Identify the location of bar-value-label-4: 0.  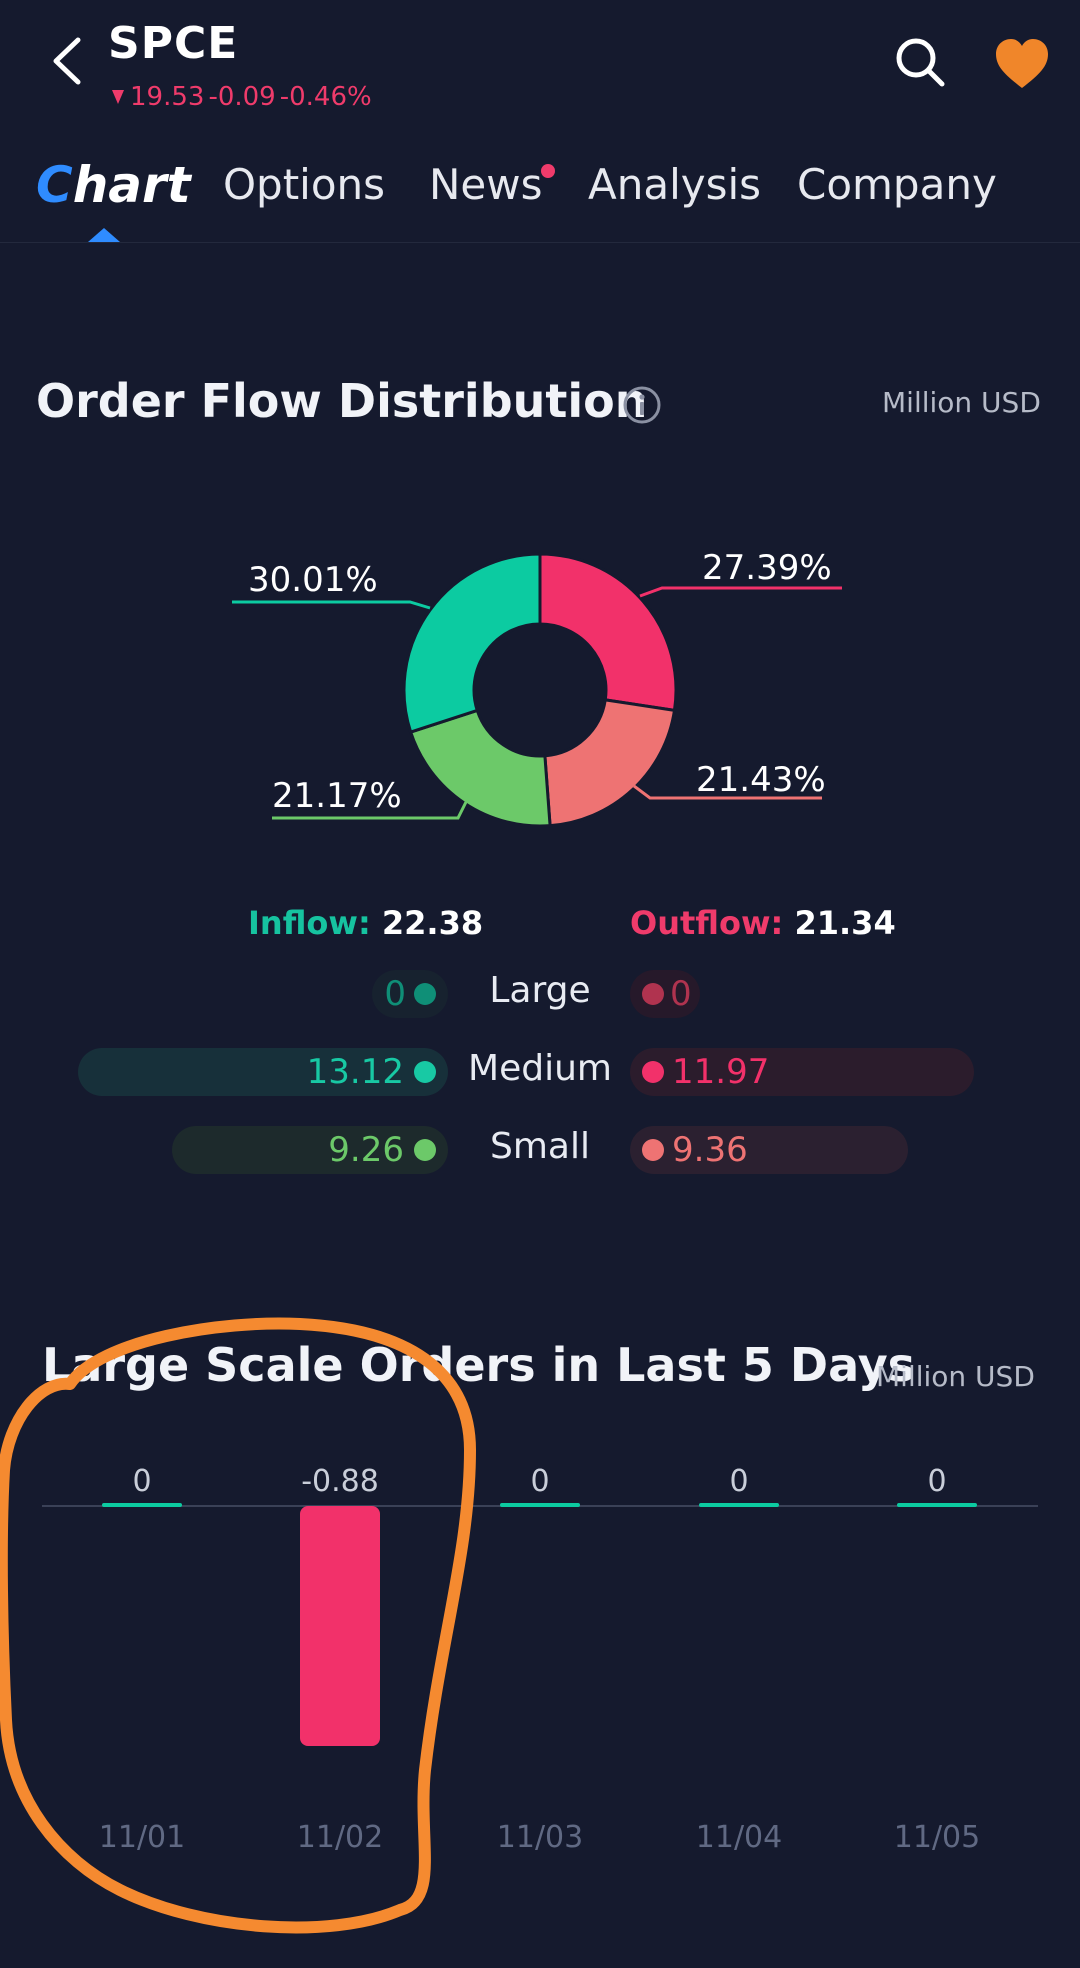
(739, 1481).